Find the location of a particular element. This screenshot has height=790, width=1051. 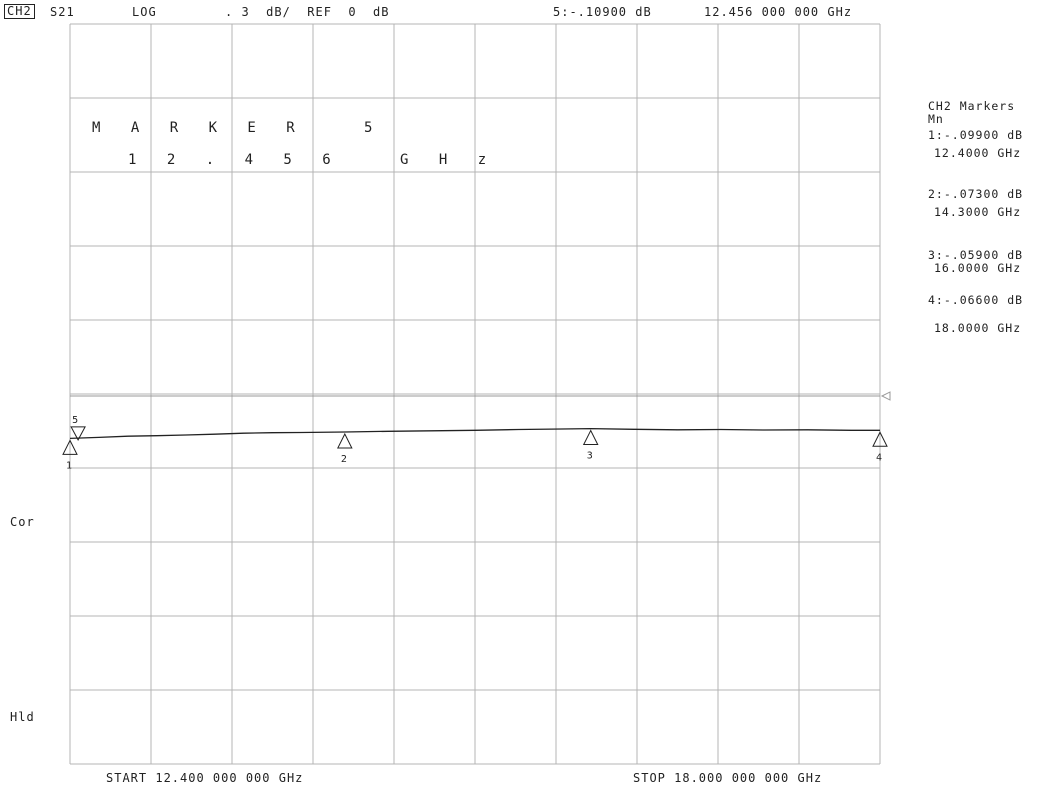

stop-frequency: STOP 18.000 000 000 GHz is located at coordinates (728, 778).